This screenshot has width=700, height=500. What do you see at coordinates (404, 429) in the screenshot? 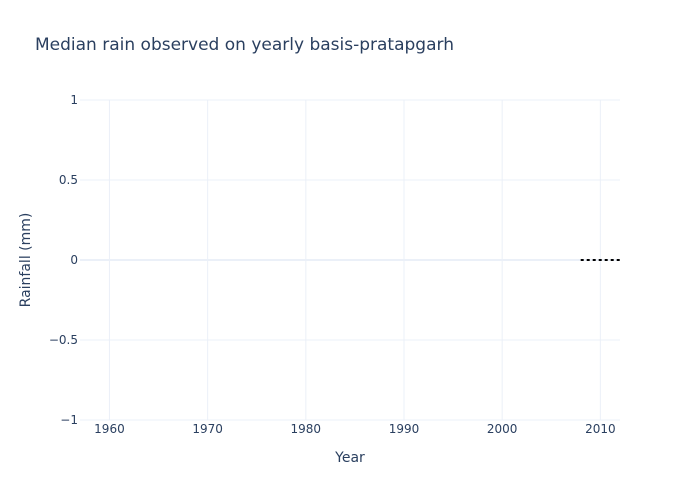
I see `x-tick-label: 1990` at bounding box center [404, 429].